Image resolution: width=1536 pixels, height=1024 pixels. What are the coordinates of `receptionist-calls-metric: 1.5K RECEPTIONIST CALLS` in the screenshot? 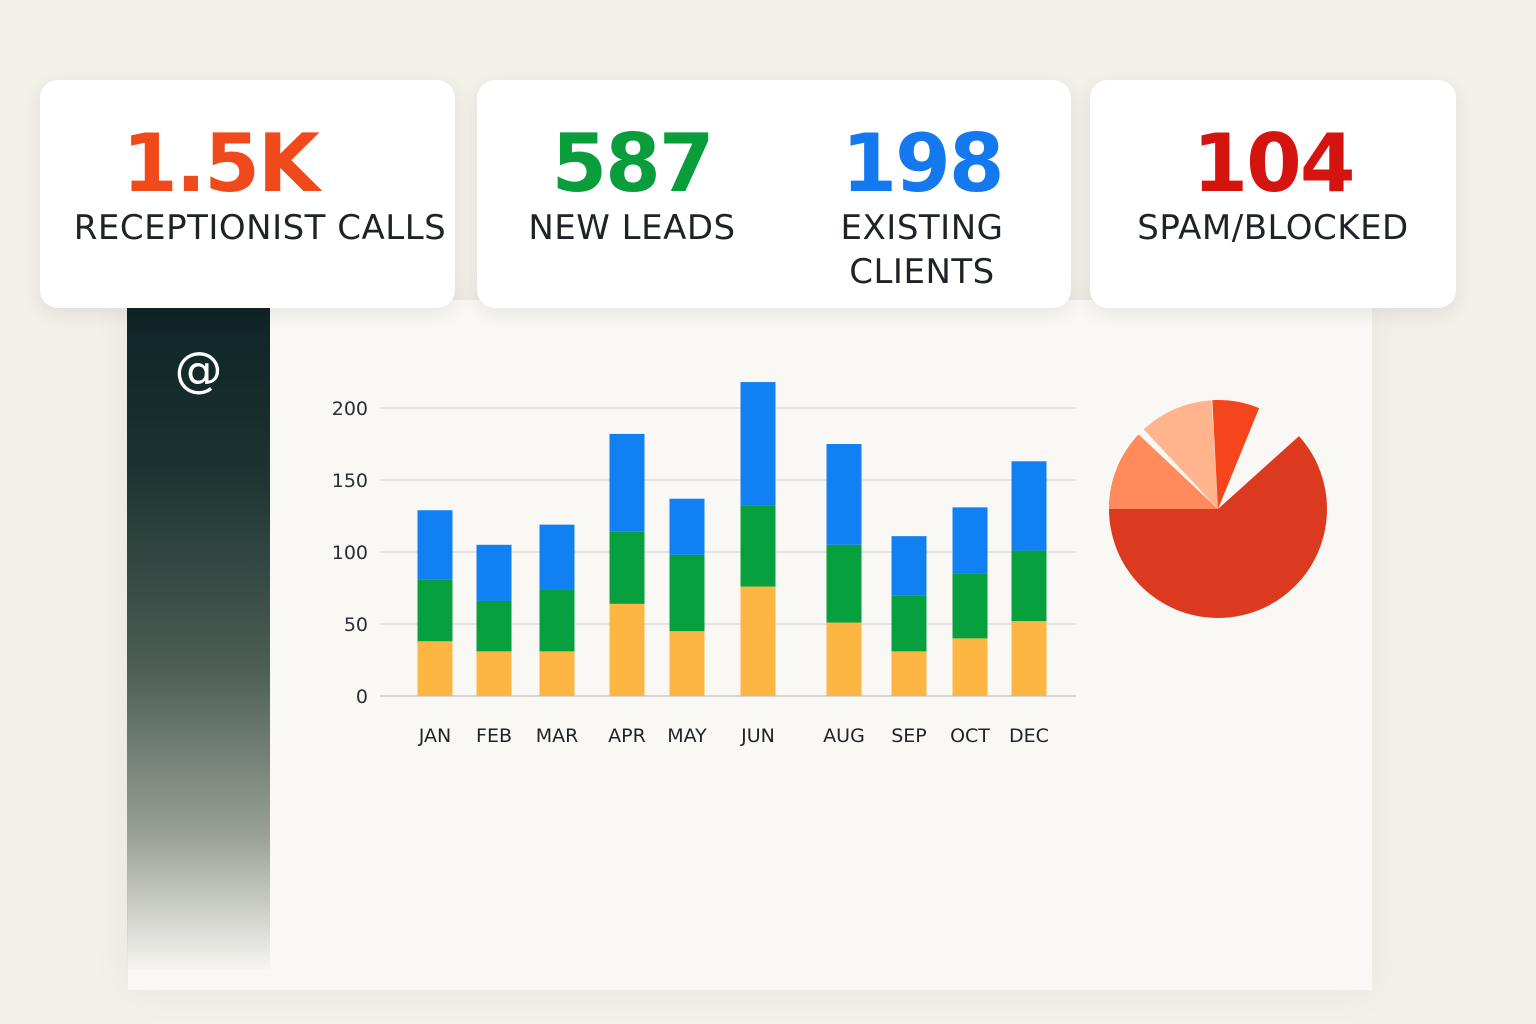 It's located at (260, 186).